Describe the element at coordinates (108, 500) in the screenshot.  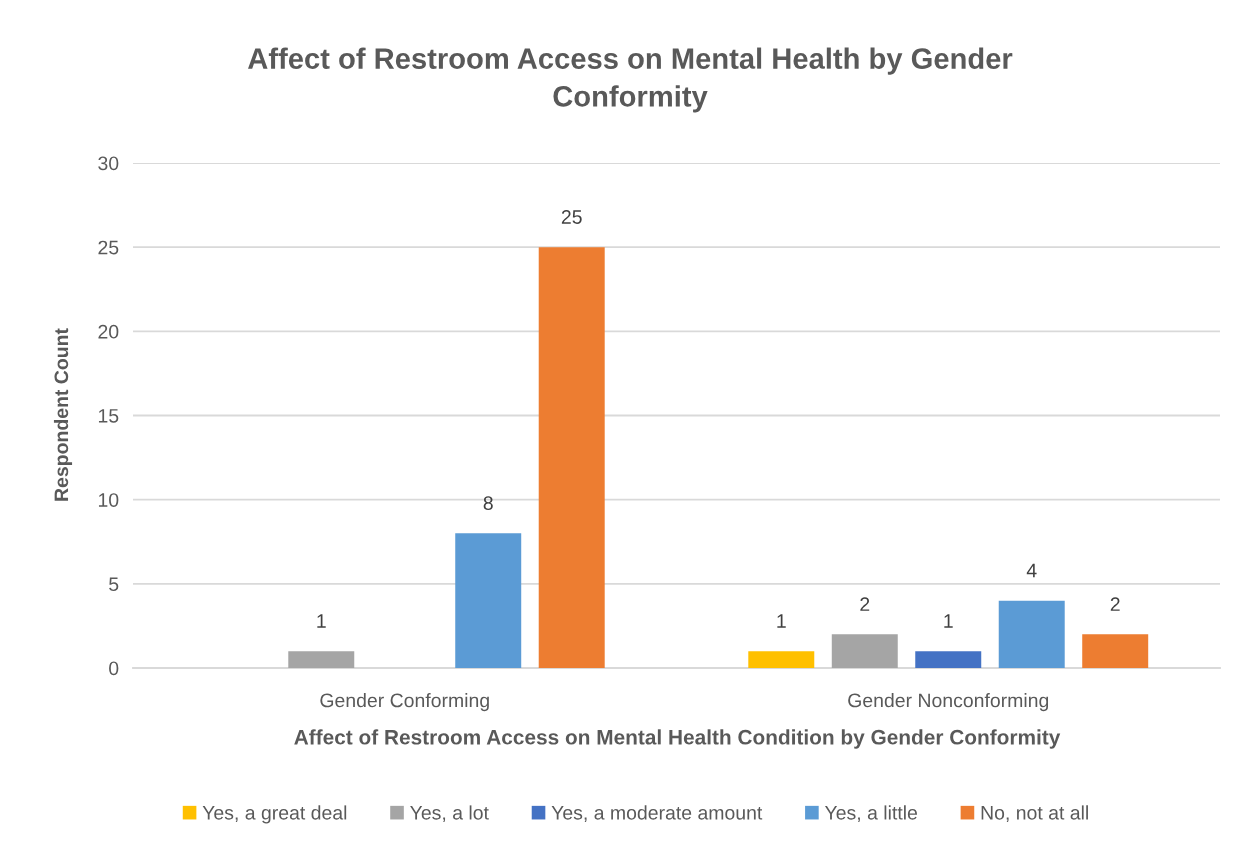
I see `y-tick-label: 10` at that location.